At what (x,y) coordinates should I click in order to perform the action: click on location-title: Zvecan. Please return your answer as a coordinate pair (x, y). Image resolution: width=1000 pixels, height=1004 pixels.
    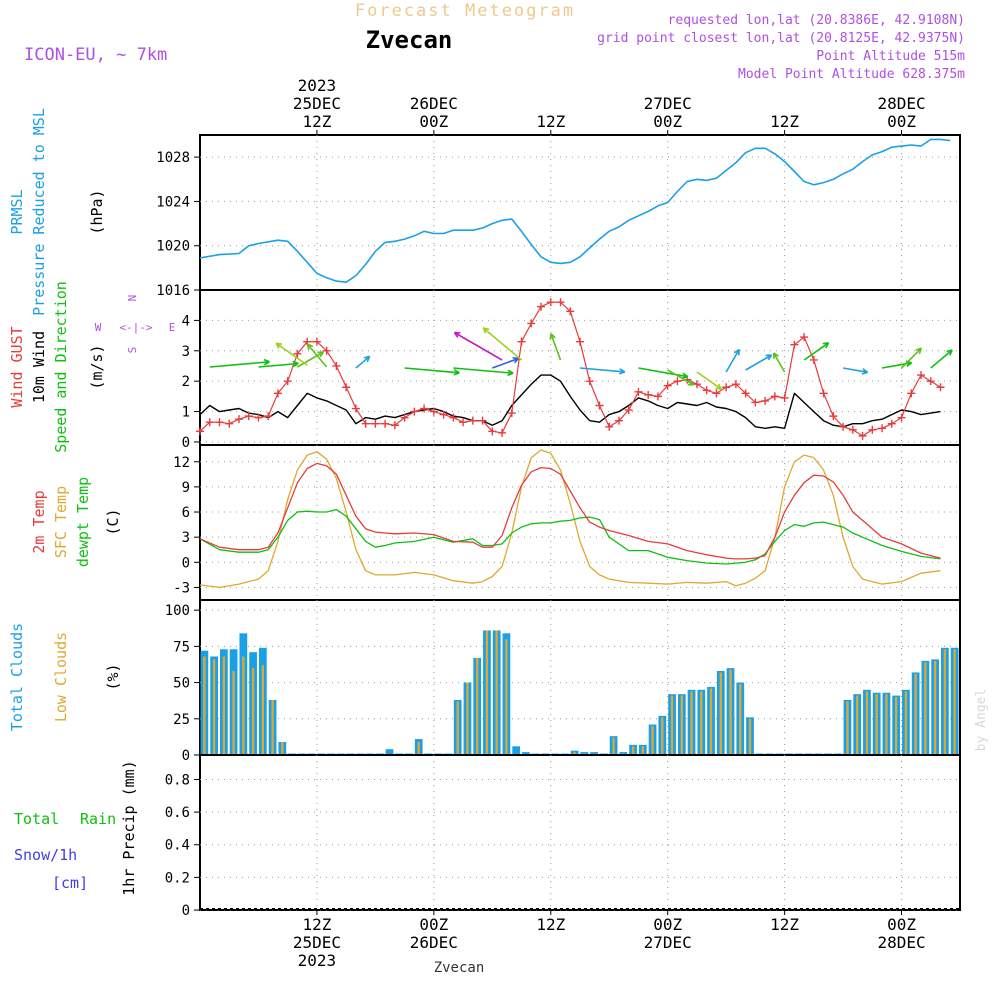
    Looking at the image, I should click on (409, 40).